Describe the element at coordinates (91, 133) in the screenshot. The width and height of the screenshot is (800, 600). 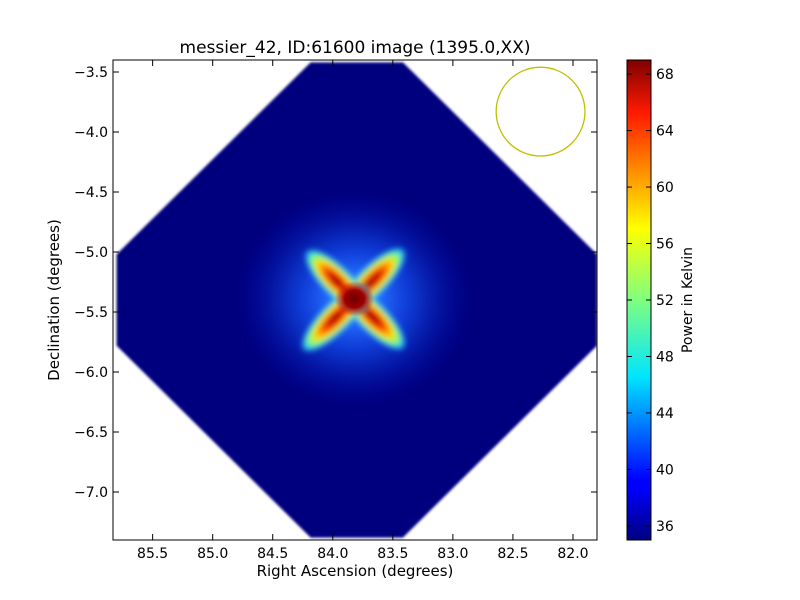
I see `y-tick-label: −4.0` at that location.